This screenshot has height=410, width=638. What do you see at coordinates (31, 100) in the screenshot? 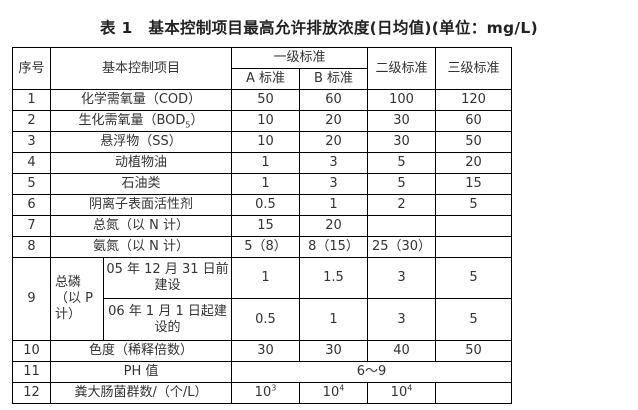
I see `cell-no: 1` at bounding box center [31, 100].